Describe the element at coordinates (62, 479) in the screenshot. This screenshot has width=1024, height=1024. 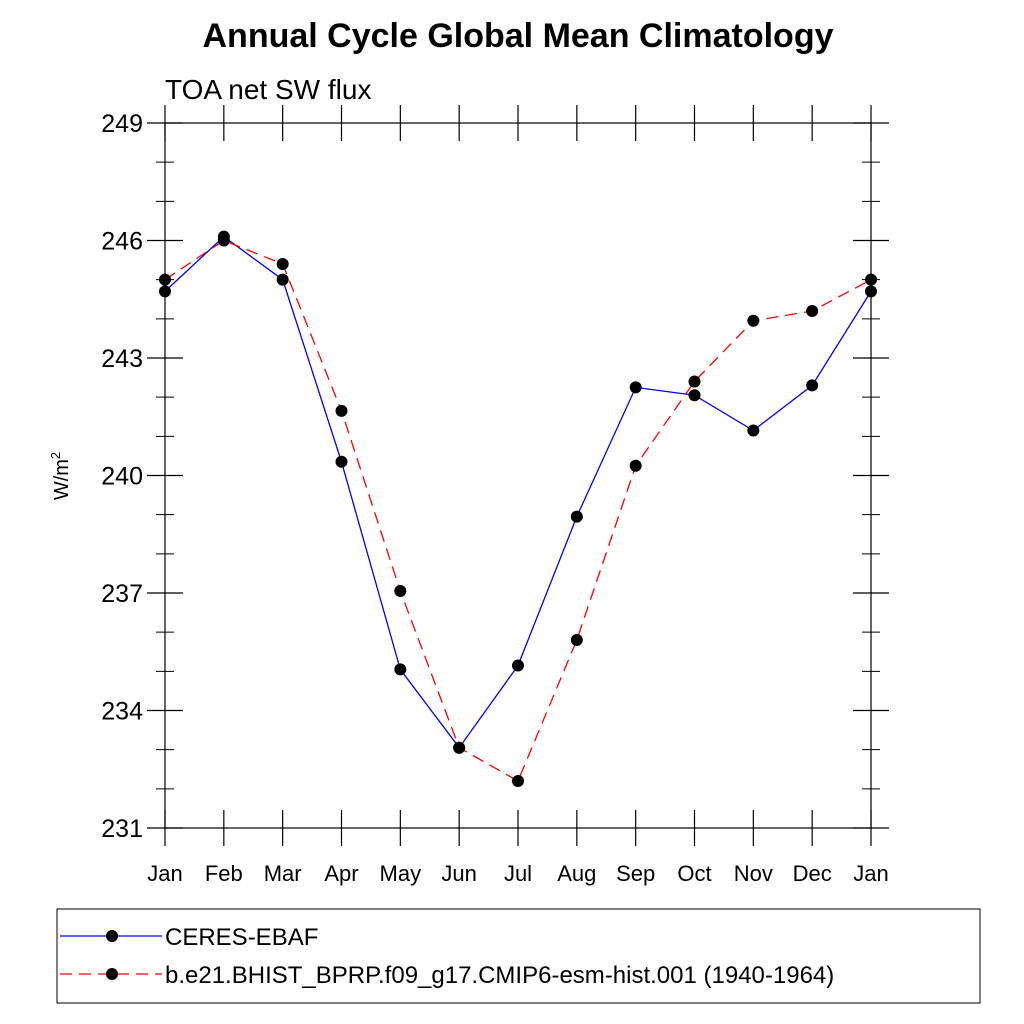
I see `y-axis-label-text: W/m` at that location.